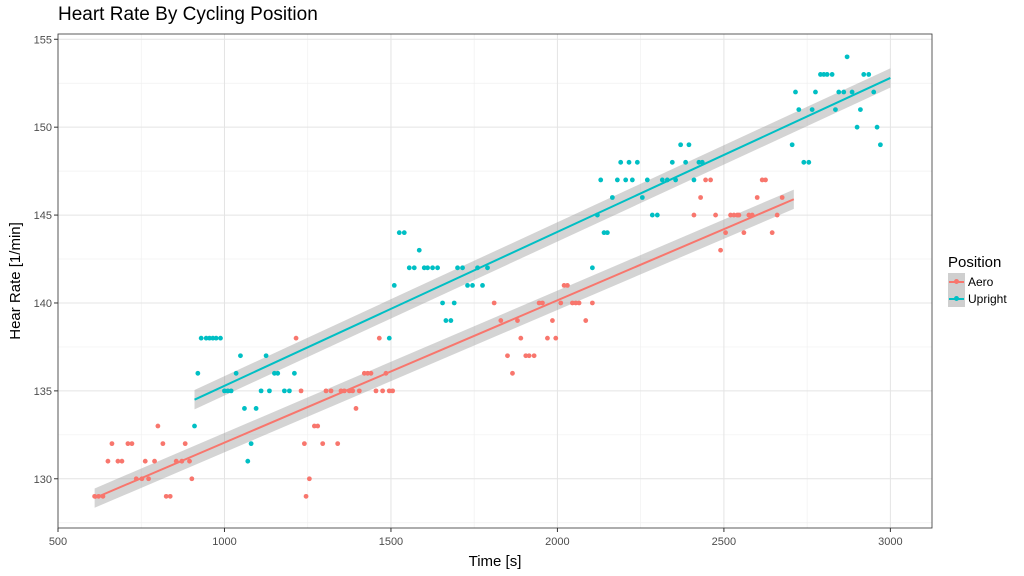 The height and width of the screenshot is (576, 1024). What do you see at coordinates (188, 14) in the screenshot?
I see `chart-title: Heart Rate By Cycling Position` at bounding box center [188, 14].